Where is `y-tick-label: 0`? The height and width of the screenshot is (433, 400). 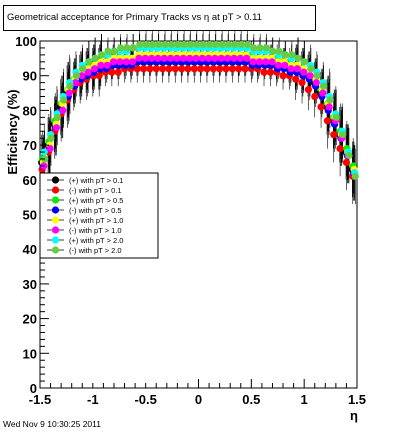 y-tick-label: 0 is located at coordinates (33, 388).